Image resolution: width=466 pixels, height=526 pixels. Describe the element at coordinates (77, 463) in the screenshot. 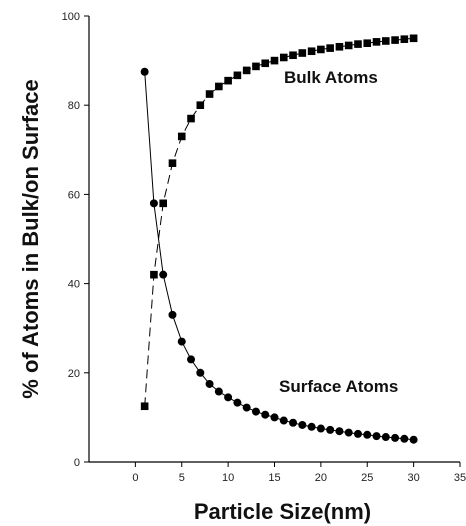

I see `y-tick-label: 0` at that location.